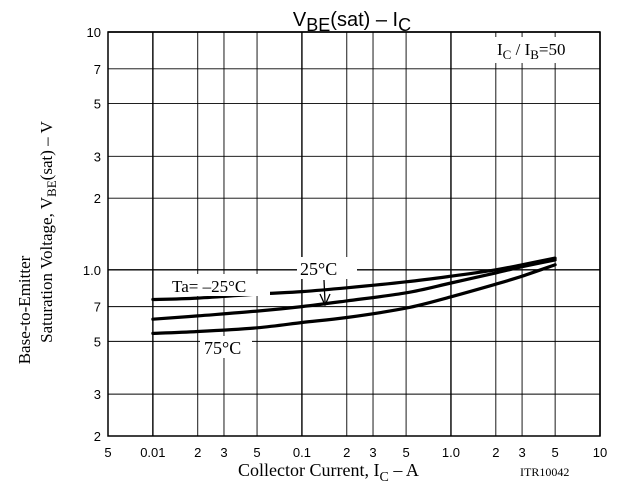 This screenshot has width=625, height=488. What do you see at coordinates (92, 234) in the screenshot?
I see `y-tick-labels: 2 3 5 7 1.0 2 3 5 7 10` at bounding box center [92, 234].